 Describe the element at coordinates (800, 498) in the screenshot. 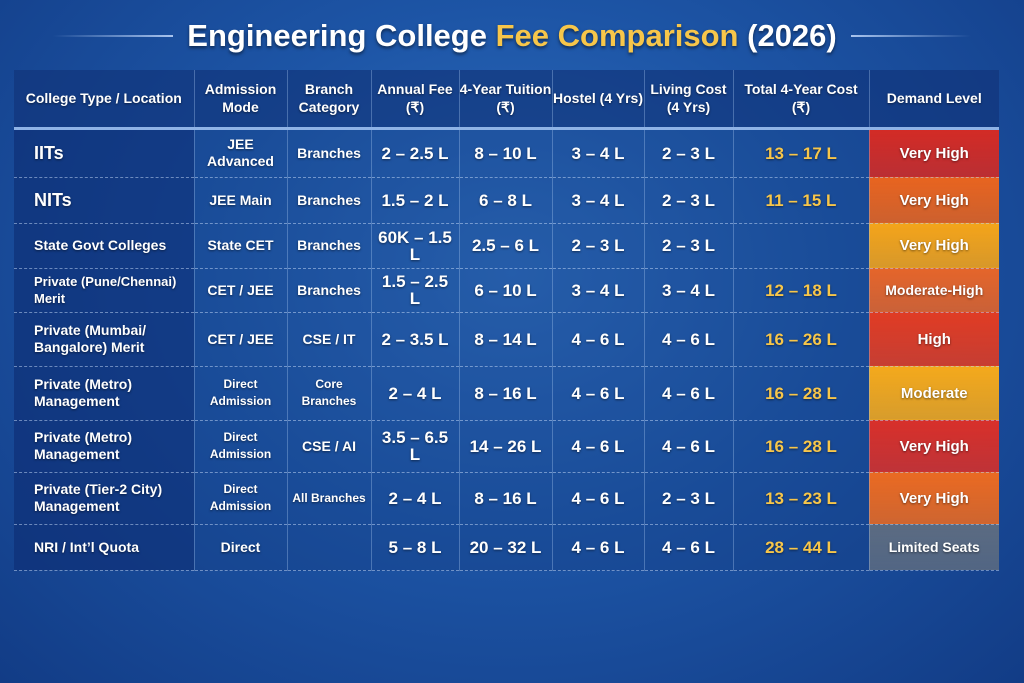

I see `cell-total: 13 – 23 L` at that location.